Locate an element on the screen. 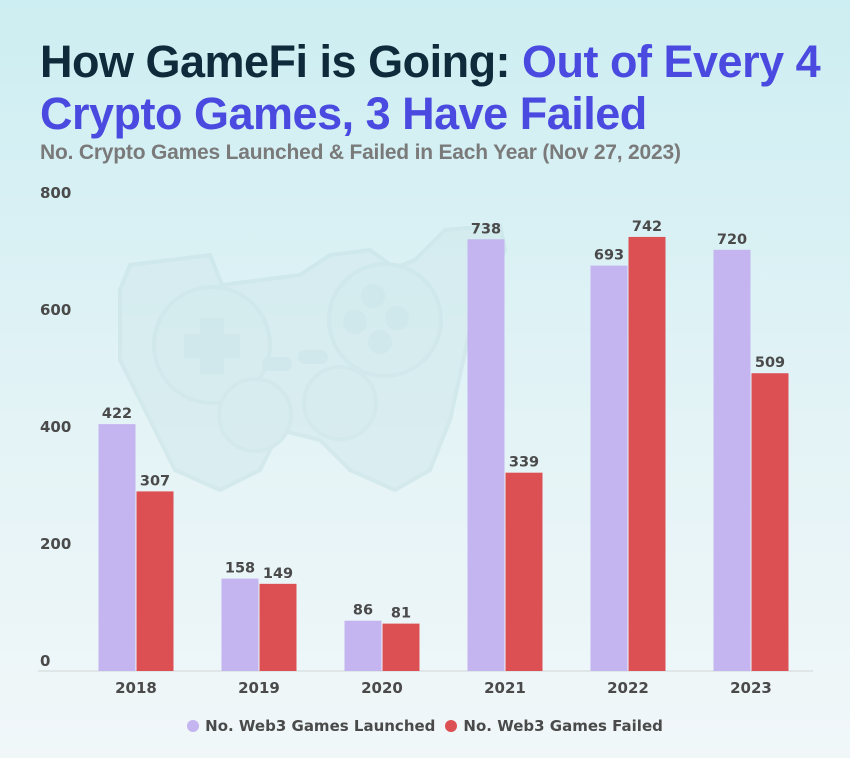 This screenshot has height=758, width=850. x-tick-label: 2021 is located at coordinates (505, 688).